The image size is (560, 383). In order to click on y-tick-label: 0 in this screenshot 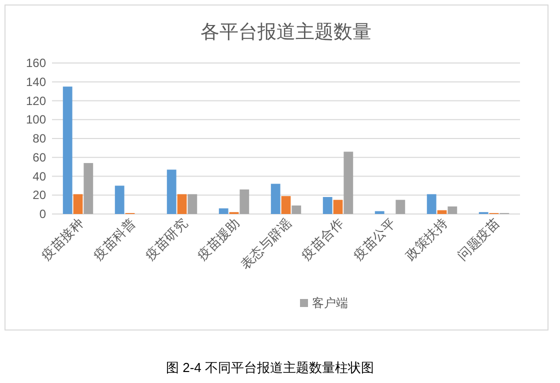, I will do `click(42, 214)`.